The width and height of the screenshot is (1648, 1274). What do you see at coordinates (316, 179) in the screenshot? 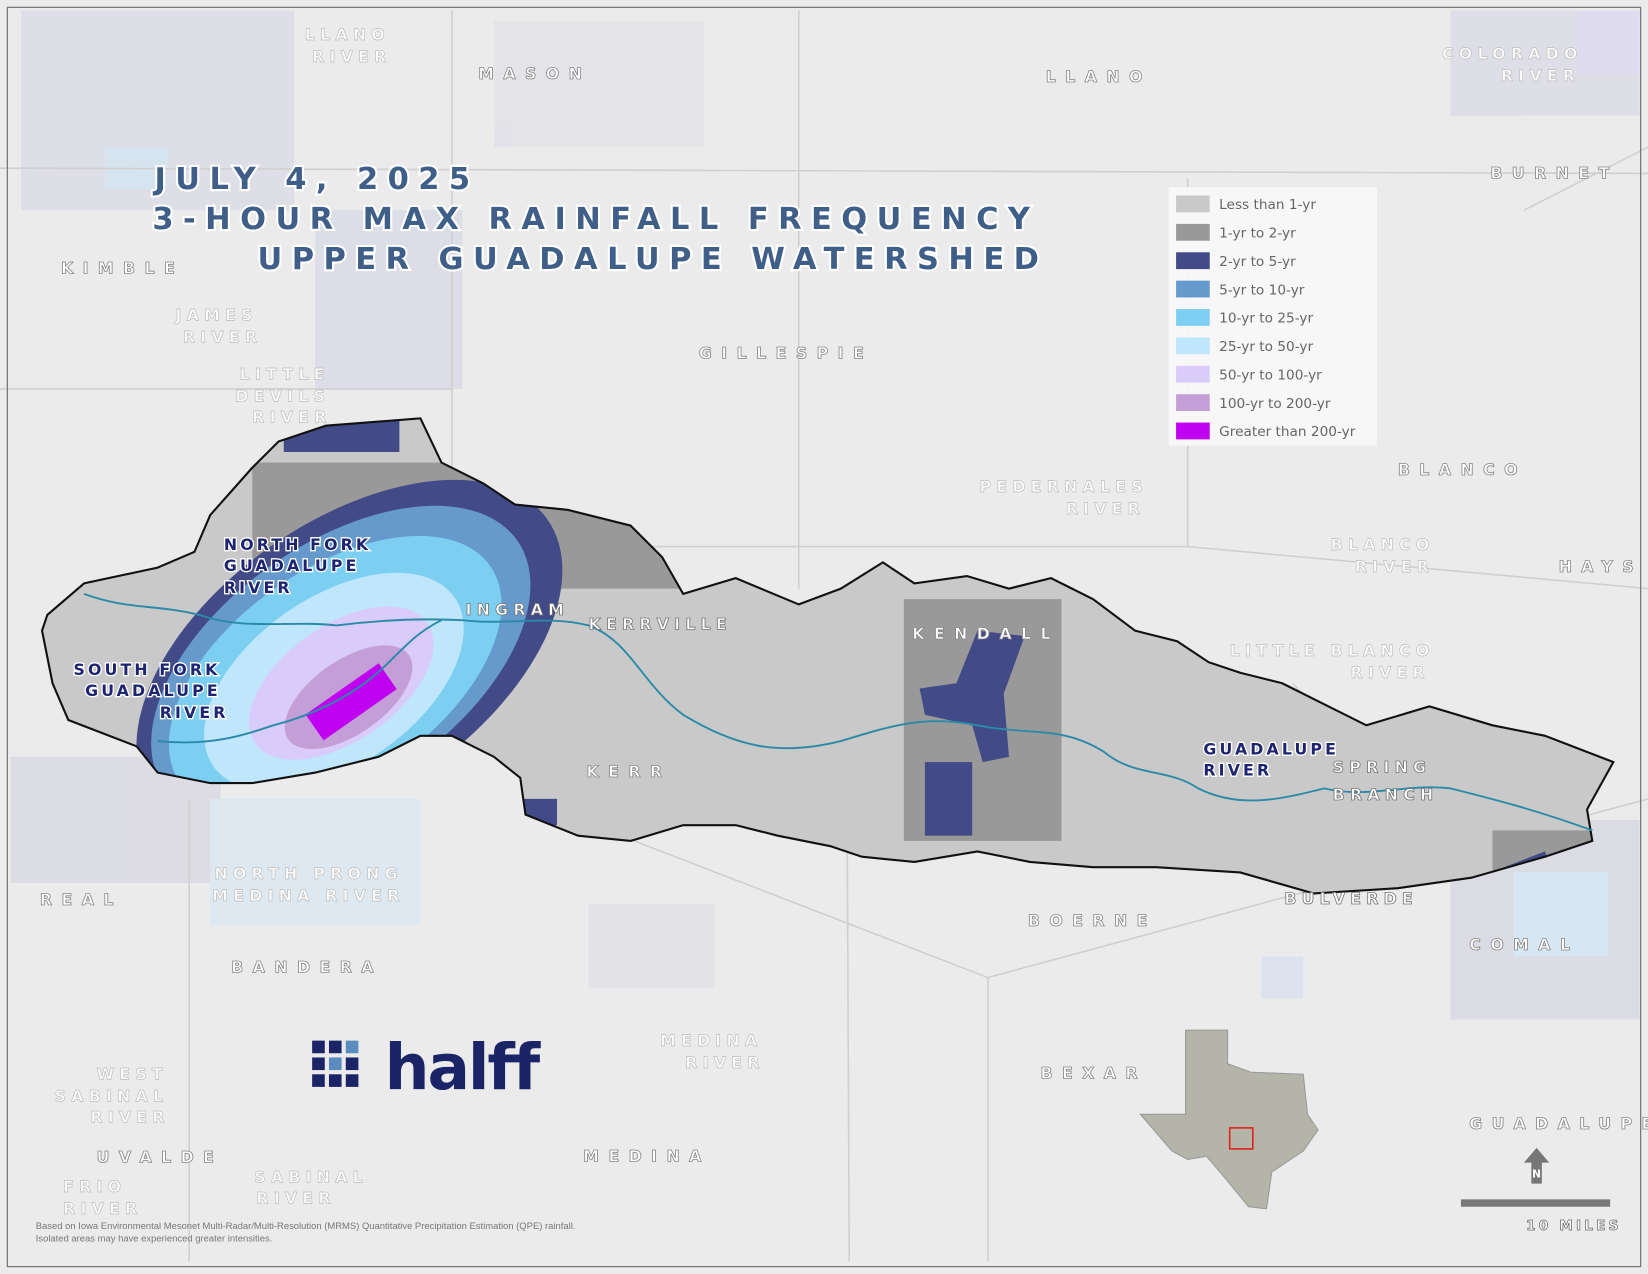
I see `title-date: JULY 4, 2025` at bounding box center [316, 179].